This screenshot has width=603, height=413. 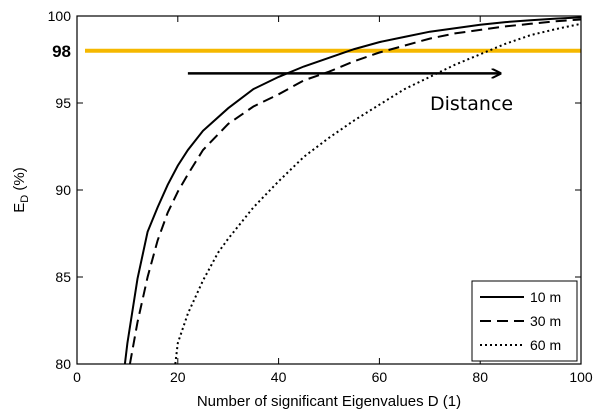 I want to click on x-tick-label: 80, so click(x=480, y=377).